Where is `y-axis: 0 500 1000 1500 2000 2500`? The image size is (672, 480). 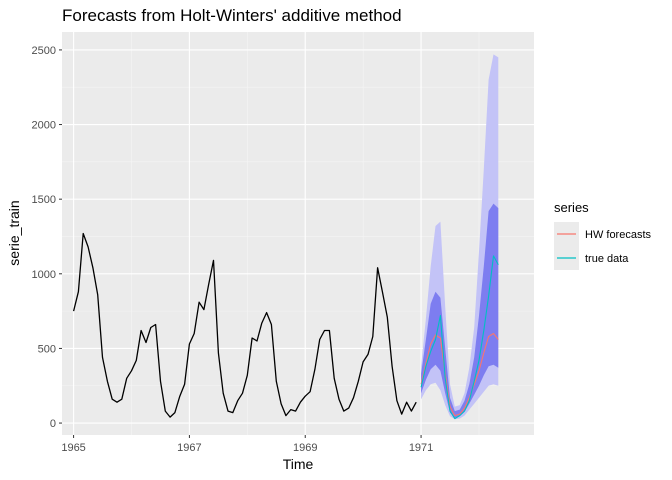
y-axis: 0 500 1000 1500 2000 2500 is located at coordinates (47, 237).